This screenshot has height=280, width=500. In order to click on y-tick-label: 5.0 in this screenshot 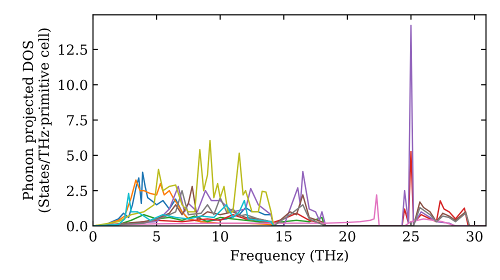, I will do `click(77, 155)`.